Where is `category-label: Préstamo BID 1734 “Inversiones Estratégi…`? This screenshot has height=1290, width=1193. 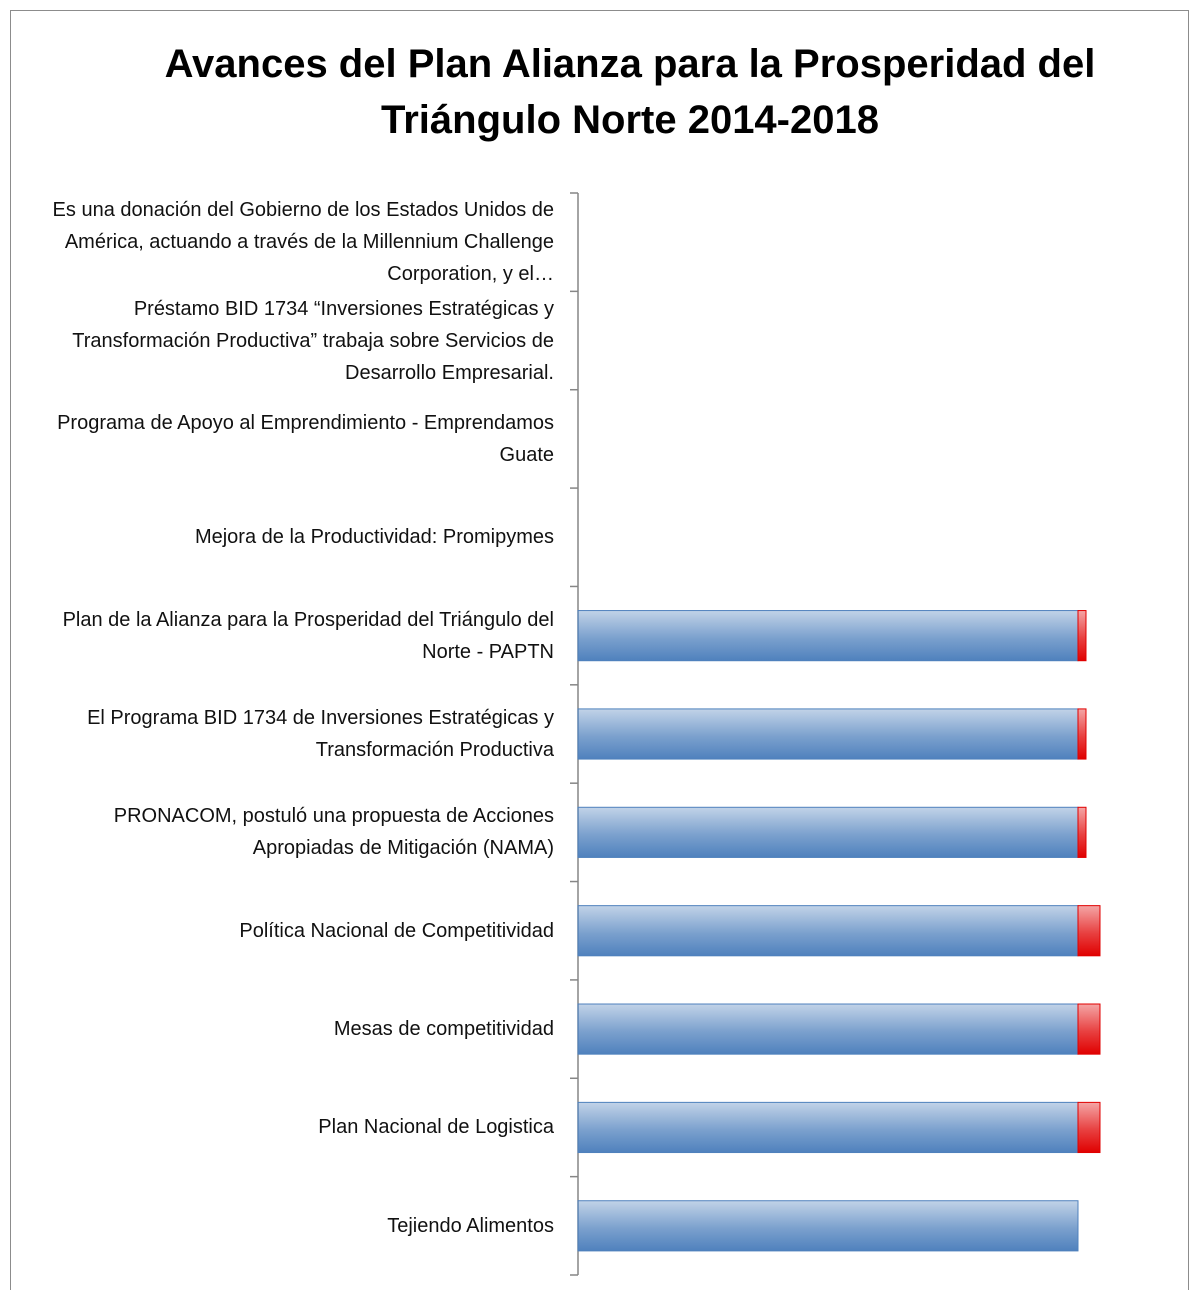 category-label: Préstamo BID 1734 “Inversiones Estratégi… is located at coordinates (313, 340).